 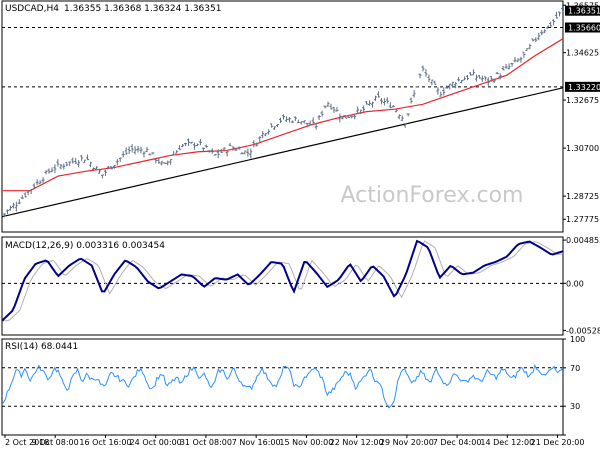 I want to click on rsi-line, so click(x=282, y=386).